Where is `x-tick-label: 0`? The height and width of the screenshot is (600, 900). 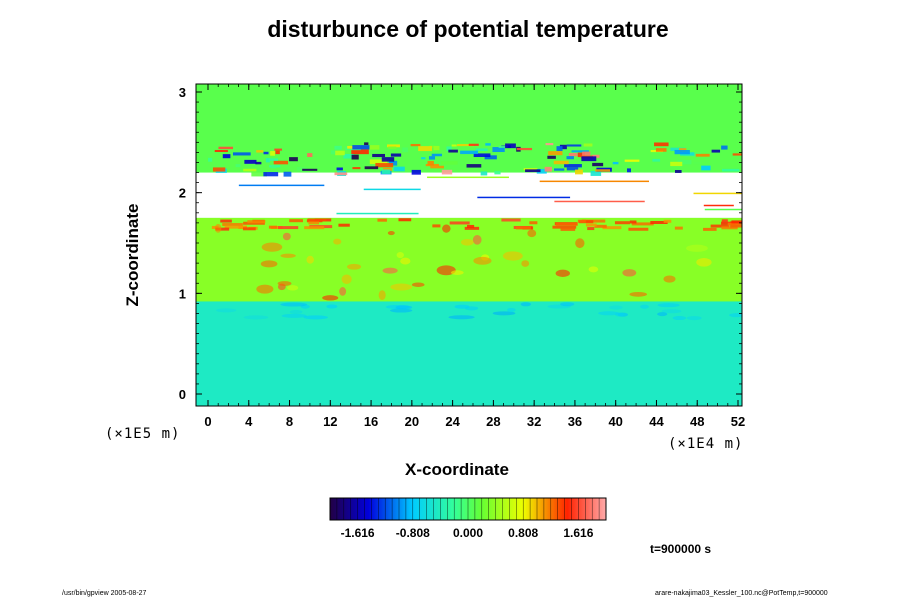 x-tick-label: 0 is located at coordinates (207, 421).